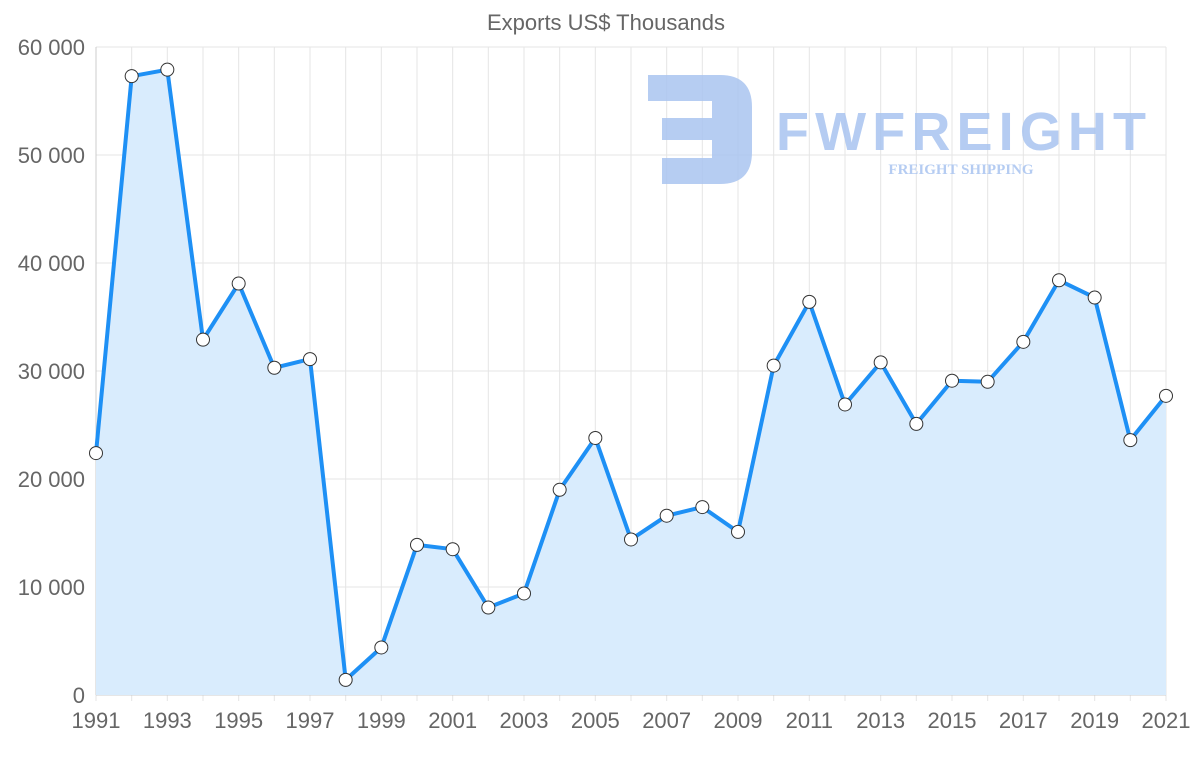  I want to click on x-tick-label: 2017, so click(1023, 720).